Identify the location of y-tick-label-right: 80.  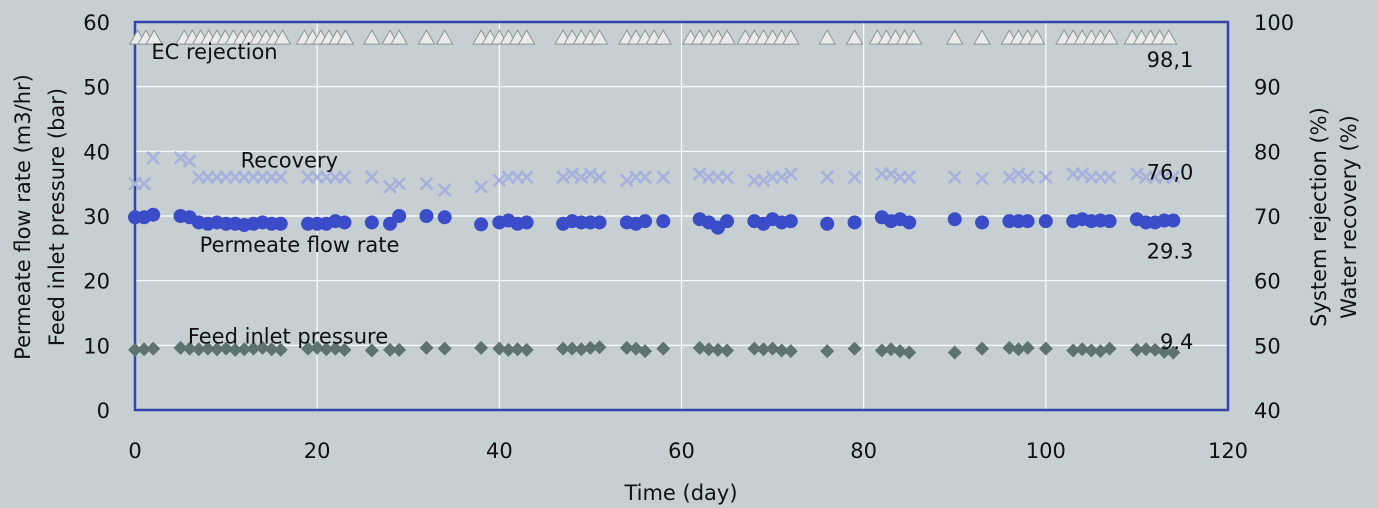
(1267, 152).